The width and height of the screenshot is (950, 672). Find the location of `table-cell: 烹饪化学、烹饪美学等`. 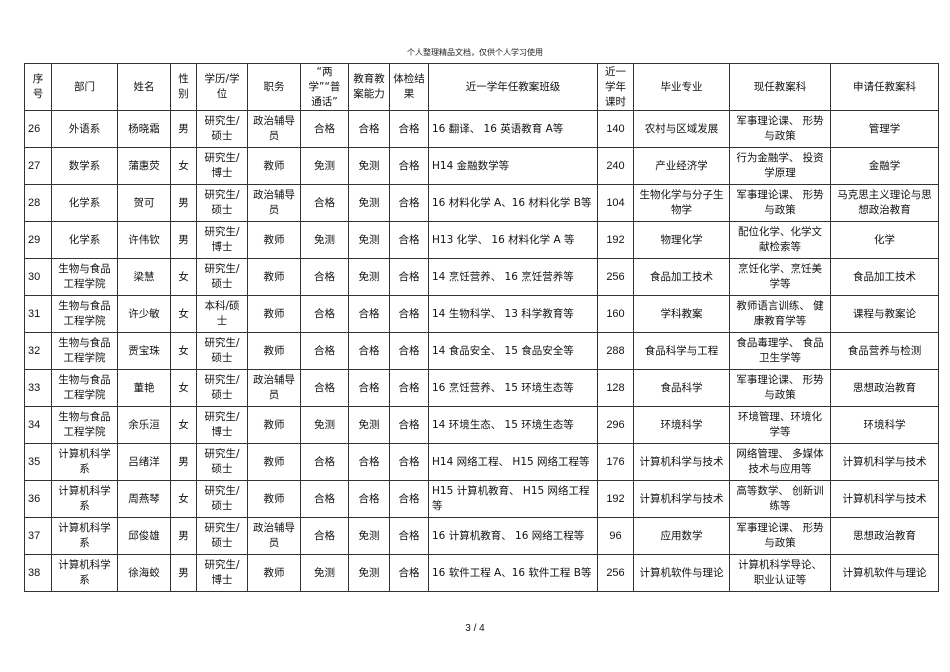

table-cell: 烹饪化学、烹饪美学等 is located at coordinates (780, 277).